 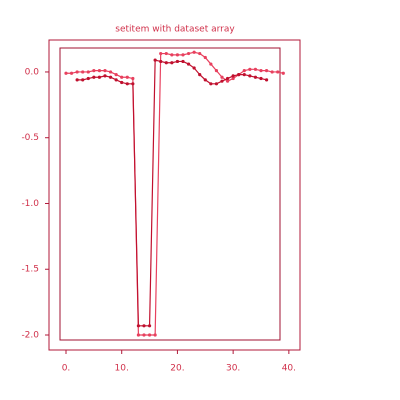 What do you see at coordinates (30, 336) in the screenshot?
I see `y-tick-label: -2.0` at bounding box center [30, 336].